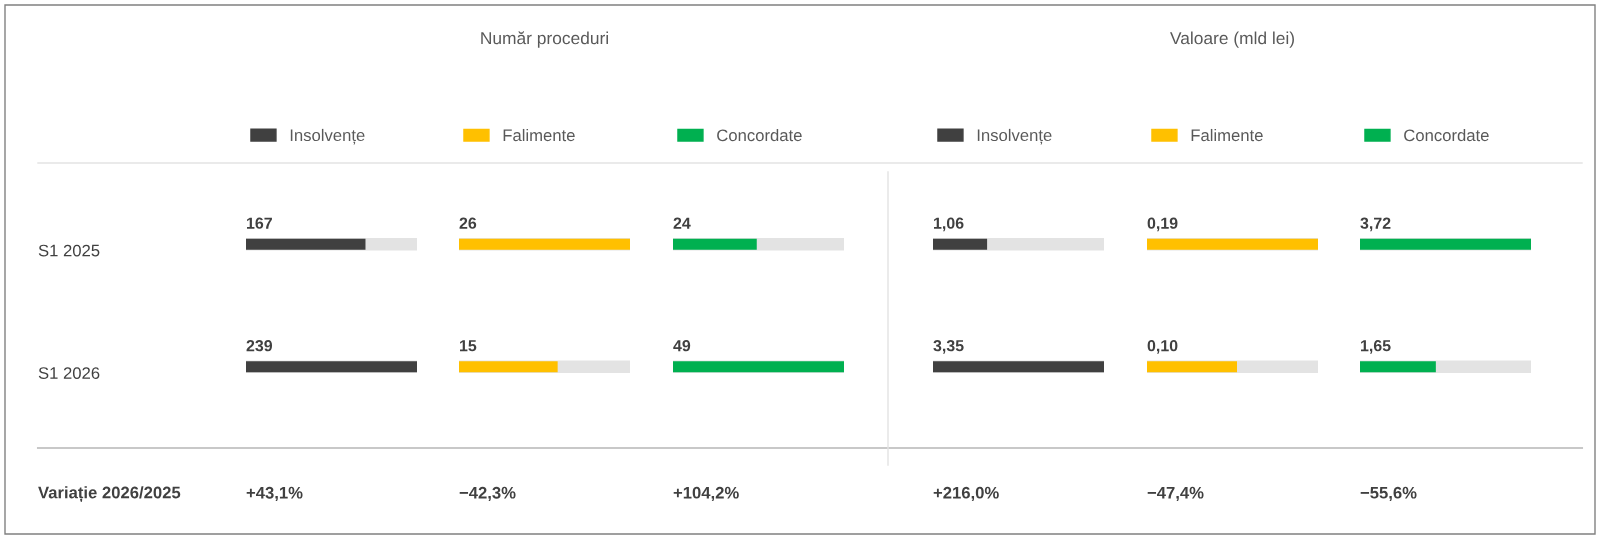 This screenshot has height=539, width=1600. What do you see at coordinates (948, 347) in the screenshot?
I see `data-label: 3,35` at bounding box center [948, 347].